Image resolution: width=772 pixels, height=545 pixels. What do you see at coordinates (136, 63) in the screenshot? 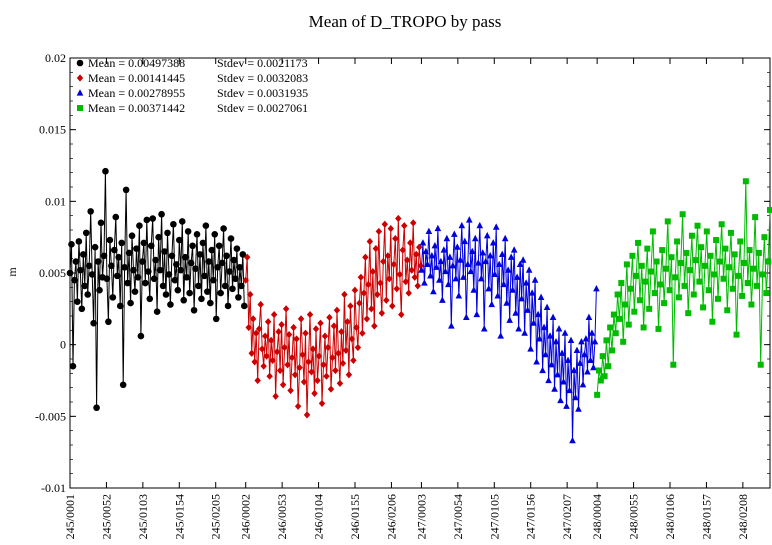
I see `legend-mean: Mean = 0.00497388` at bounding box center [136, 63].